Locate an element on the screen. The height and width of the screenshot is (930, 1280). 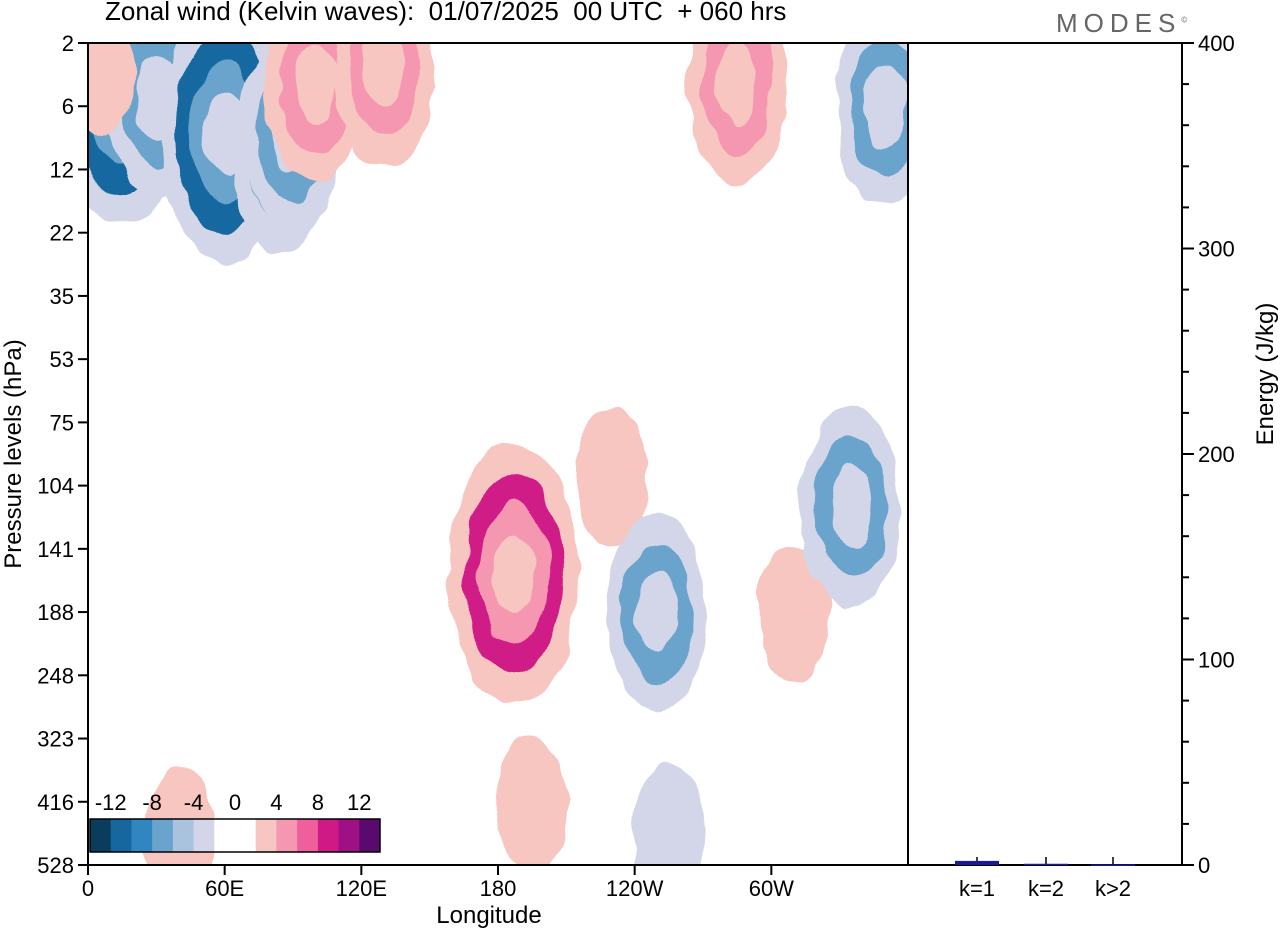
energy-x-label-0: k=1 is located at coordinates (977, 888).